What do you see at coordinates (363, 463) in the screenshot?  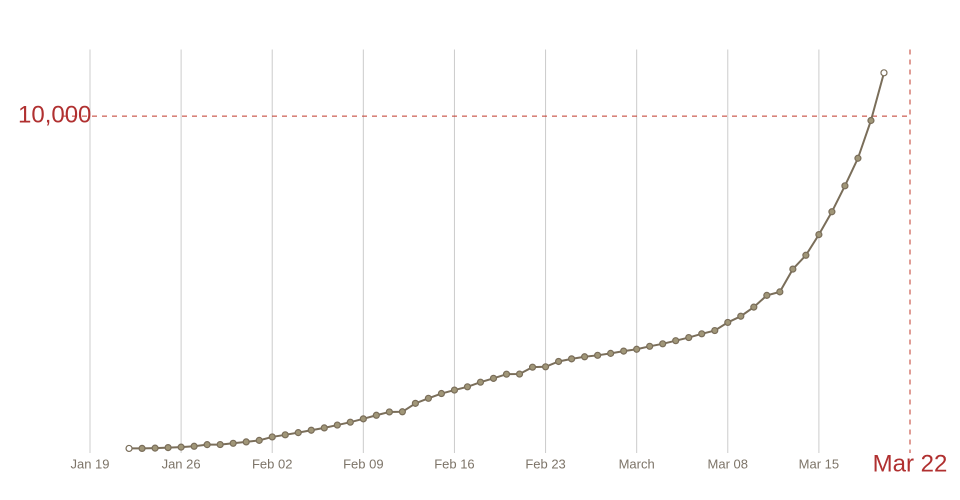 I see `x-tick-label: Feb 09` at bounding box center [363, 463].